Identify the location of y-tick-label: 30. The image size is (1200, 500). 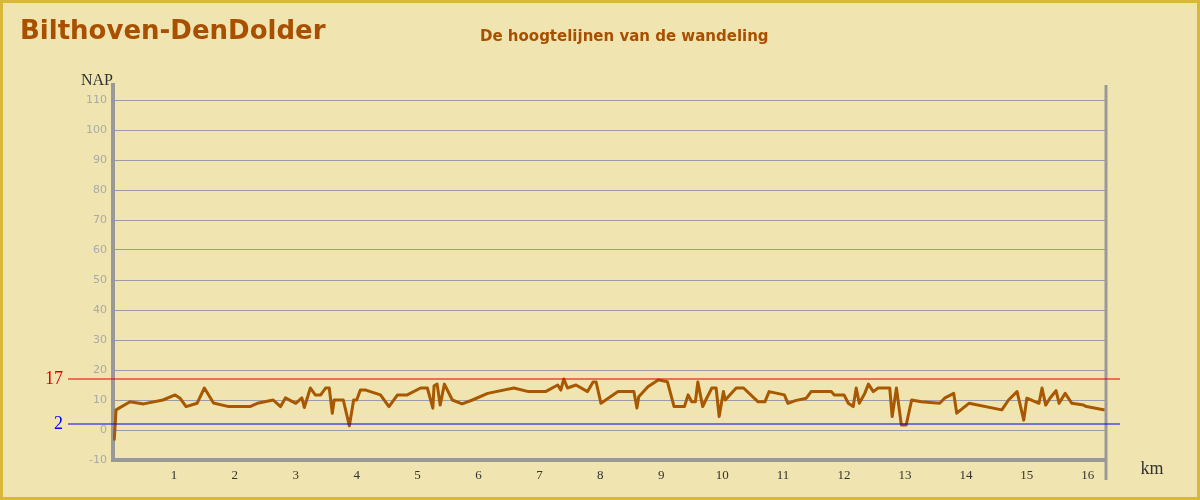
(100, 339).